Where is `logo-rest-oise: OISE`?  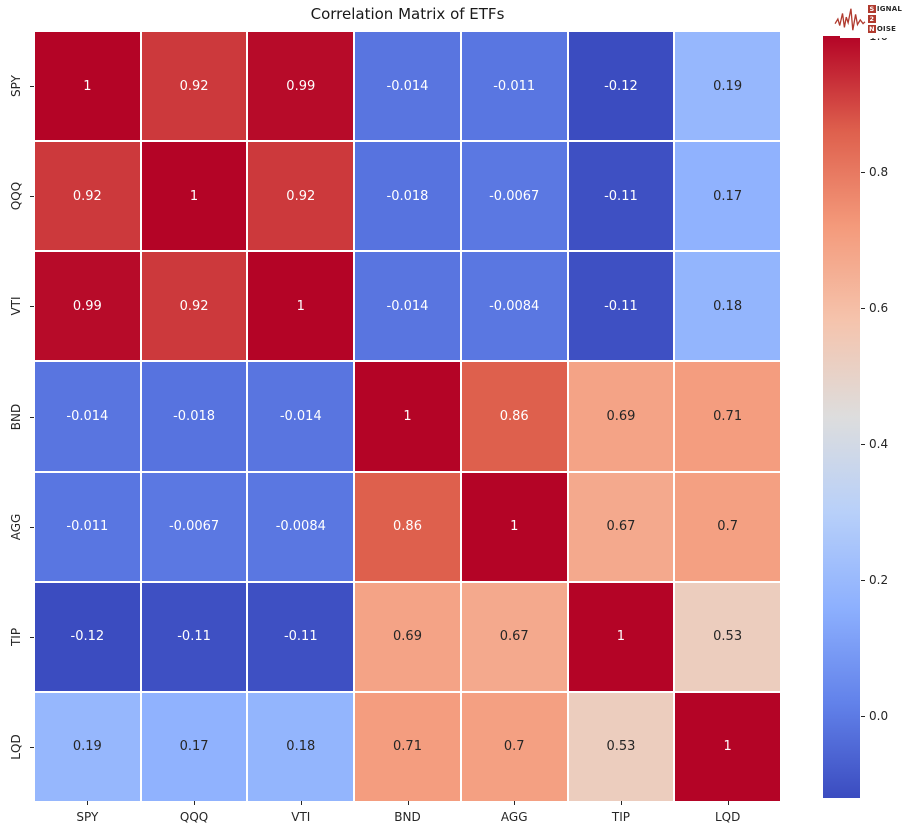
logo-rest-oise: OISE is located at coordinates (886, 29).